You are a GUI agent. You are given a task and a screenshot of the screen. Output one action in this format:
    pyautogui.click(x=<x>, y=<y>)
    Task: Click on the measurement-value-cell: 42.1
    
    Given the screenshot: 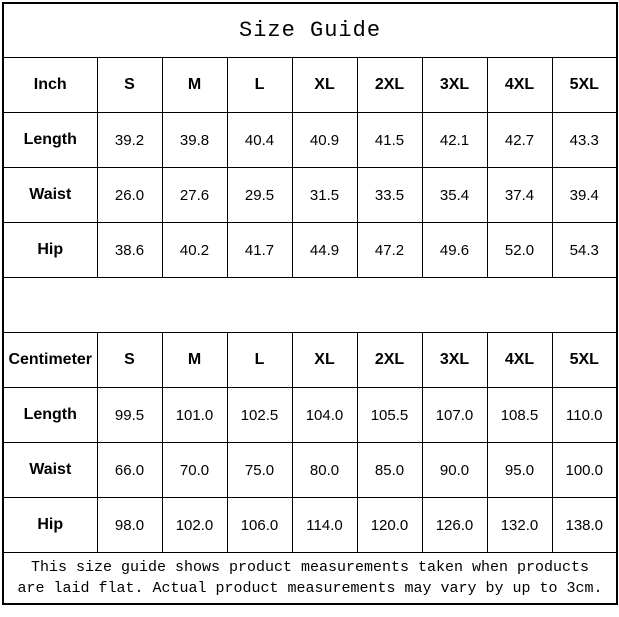 What is the action you would take?
    pyautogui.click(x=454, y=140)
    